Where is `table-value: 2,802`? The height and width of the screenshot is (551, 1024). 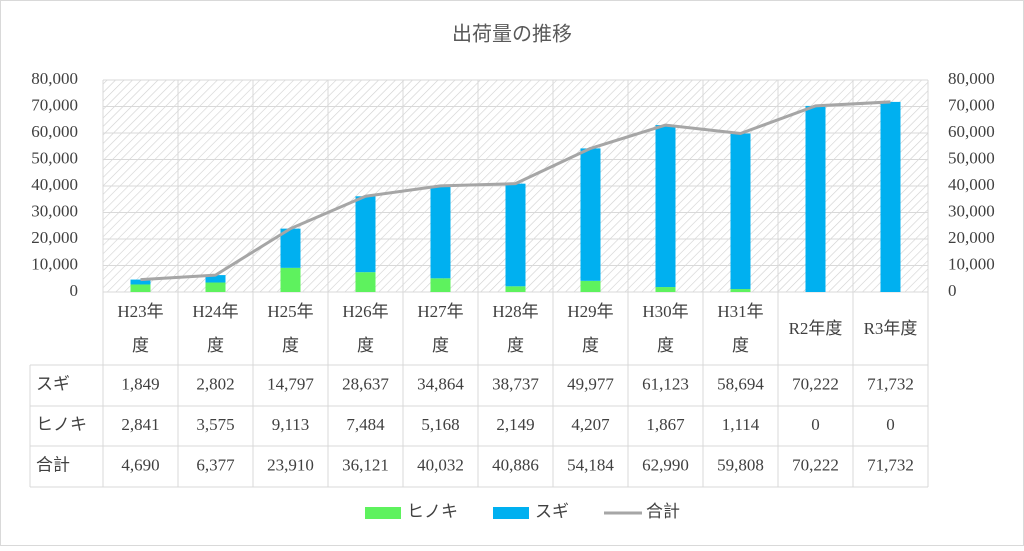
table-value: 2,802 is located at coordinates (215, 383).